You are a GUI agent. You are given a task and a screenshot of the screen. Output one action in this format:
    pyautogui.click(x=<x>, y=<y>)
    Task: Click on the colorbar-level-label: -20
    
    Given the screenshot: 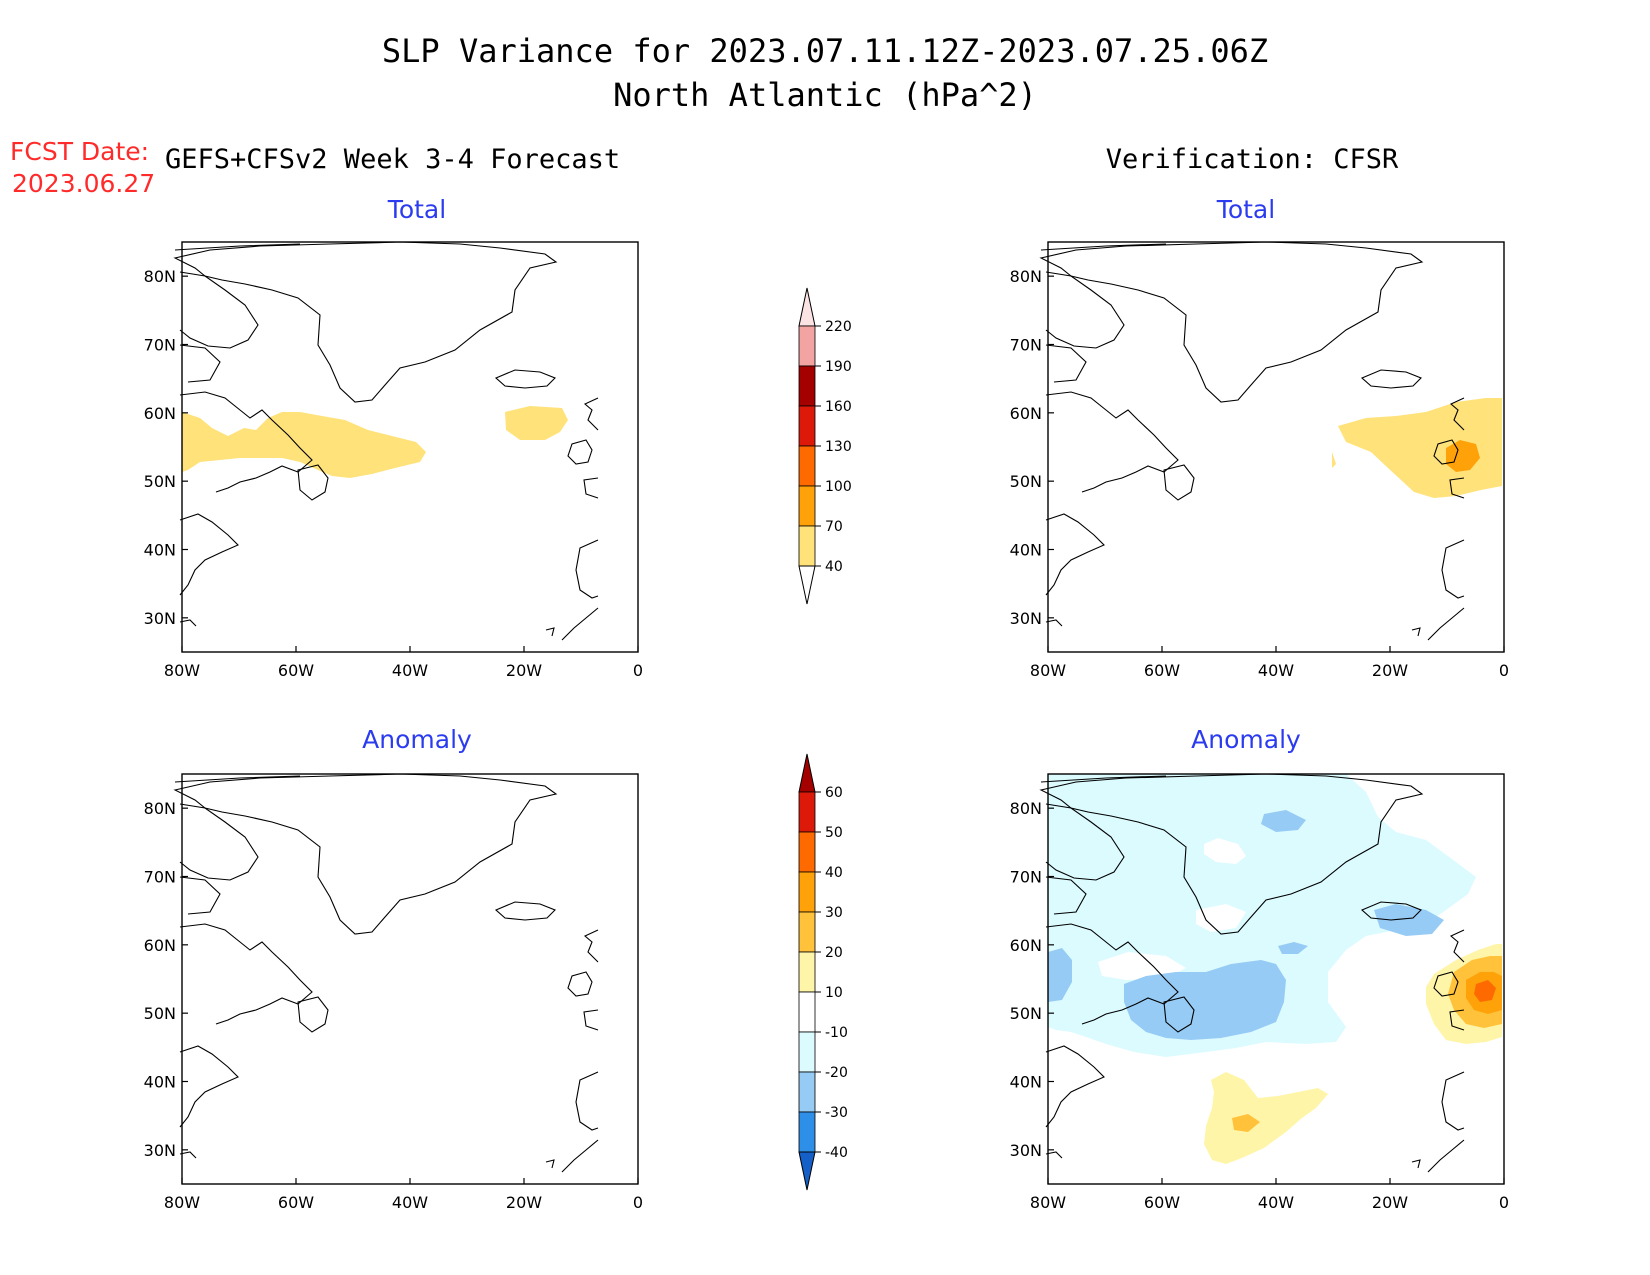 What is the action you would take?
    pyautogui.click(x=836, y=1073)
    